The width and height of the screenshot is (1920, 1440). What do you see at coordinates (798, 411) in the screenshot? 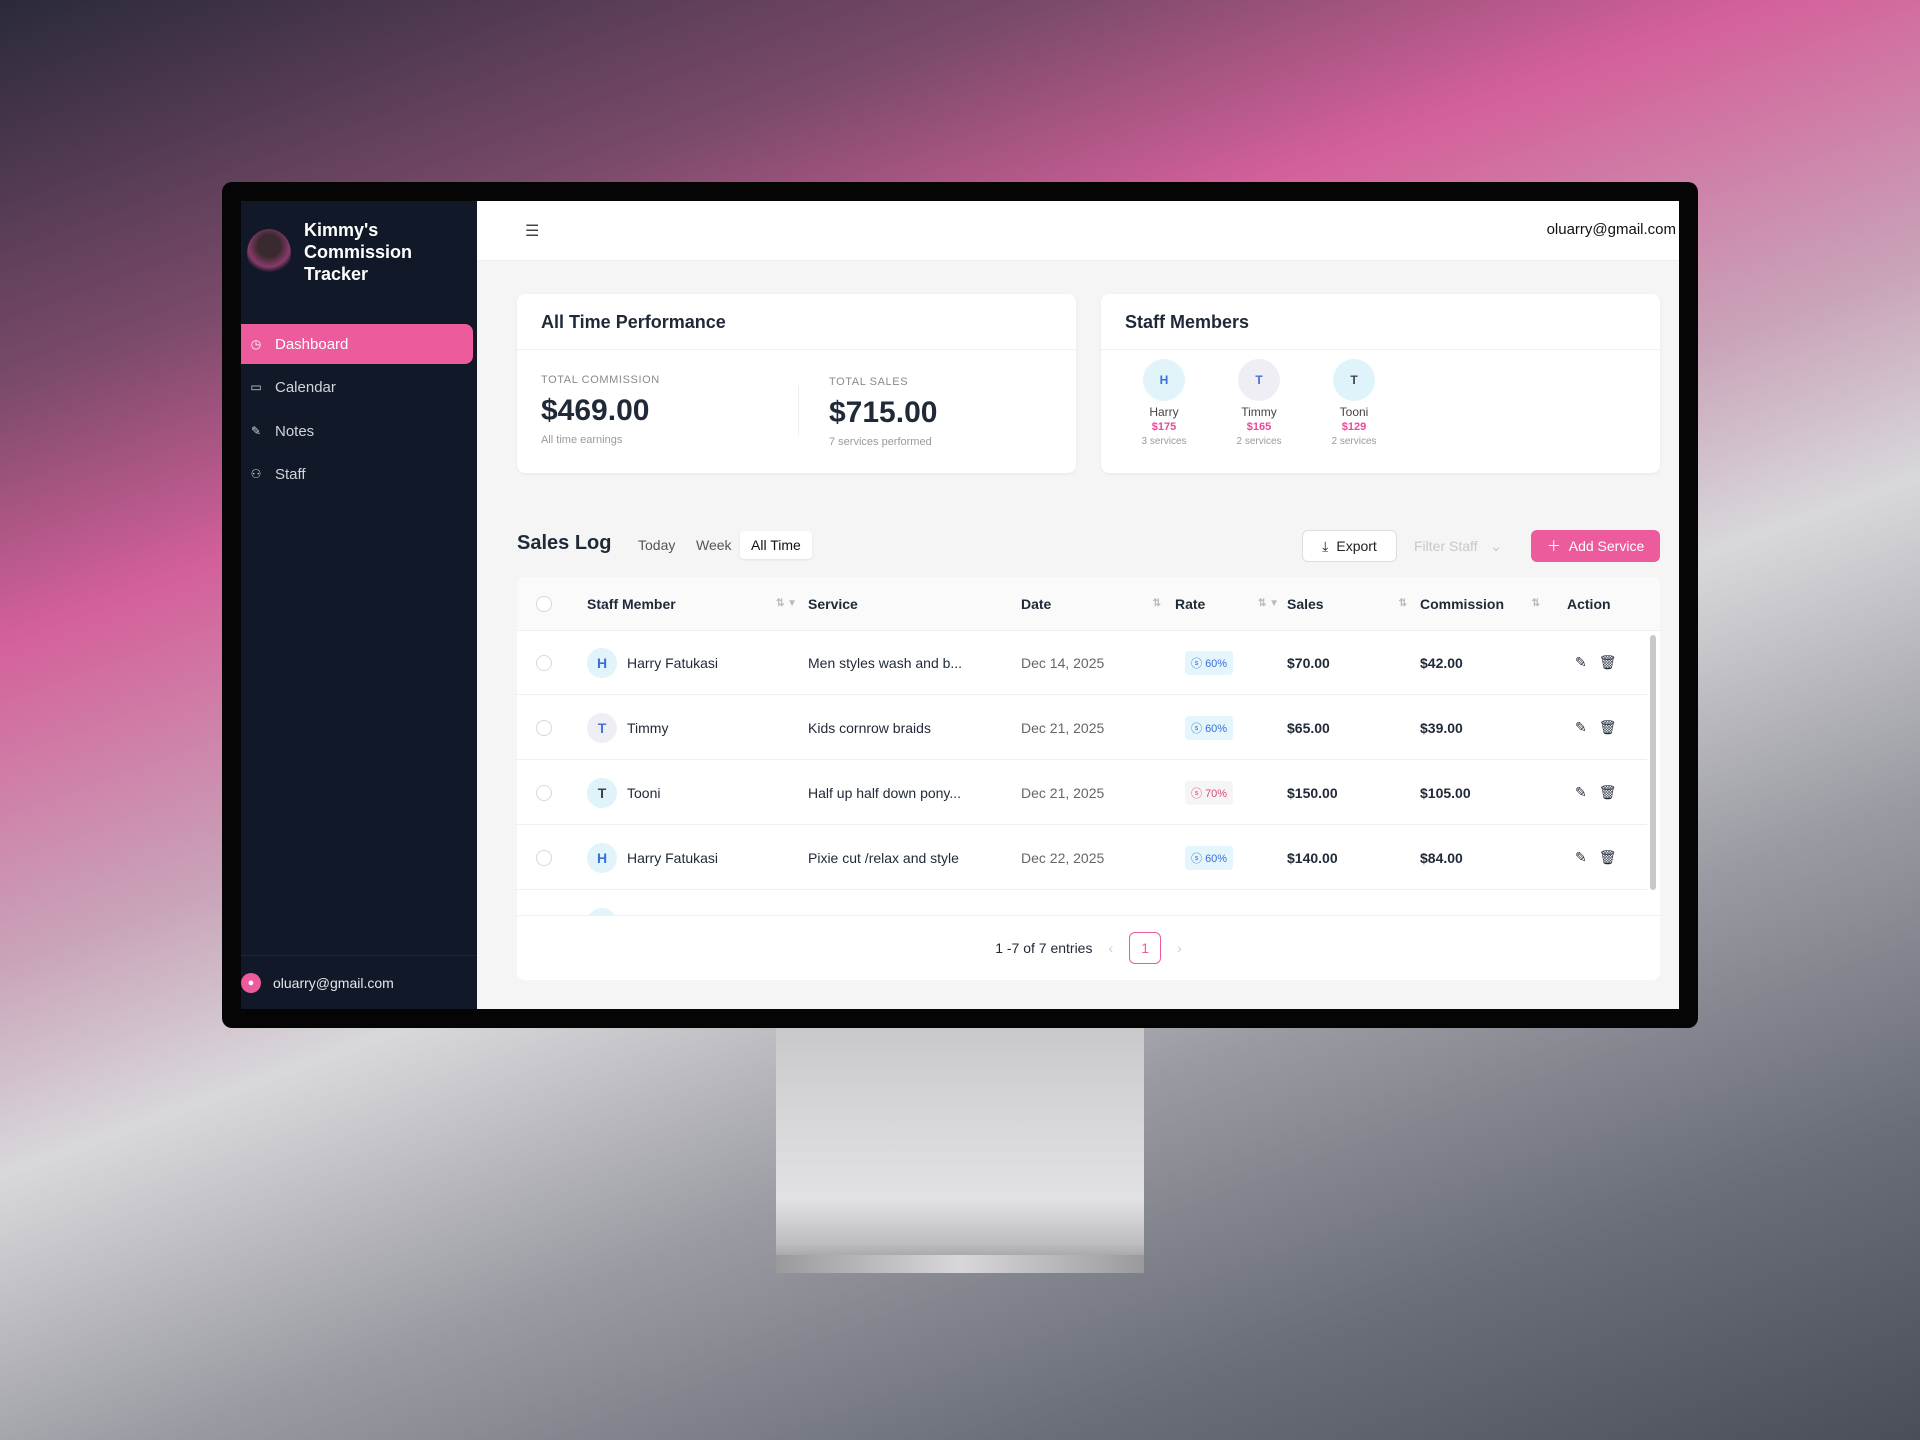
I see `divider` at bounding box center [798, 411].